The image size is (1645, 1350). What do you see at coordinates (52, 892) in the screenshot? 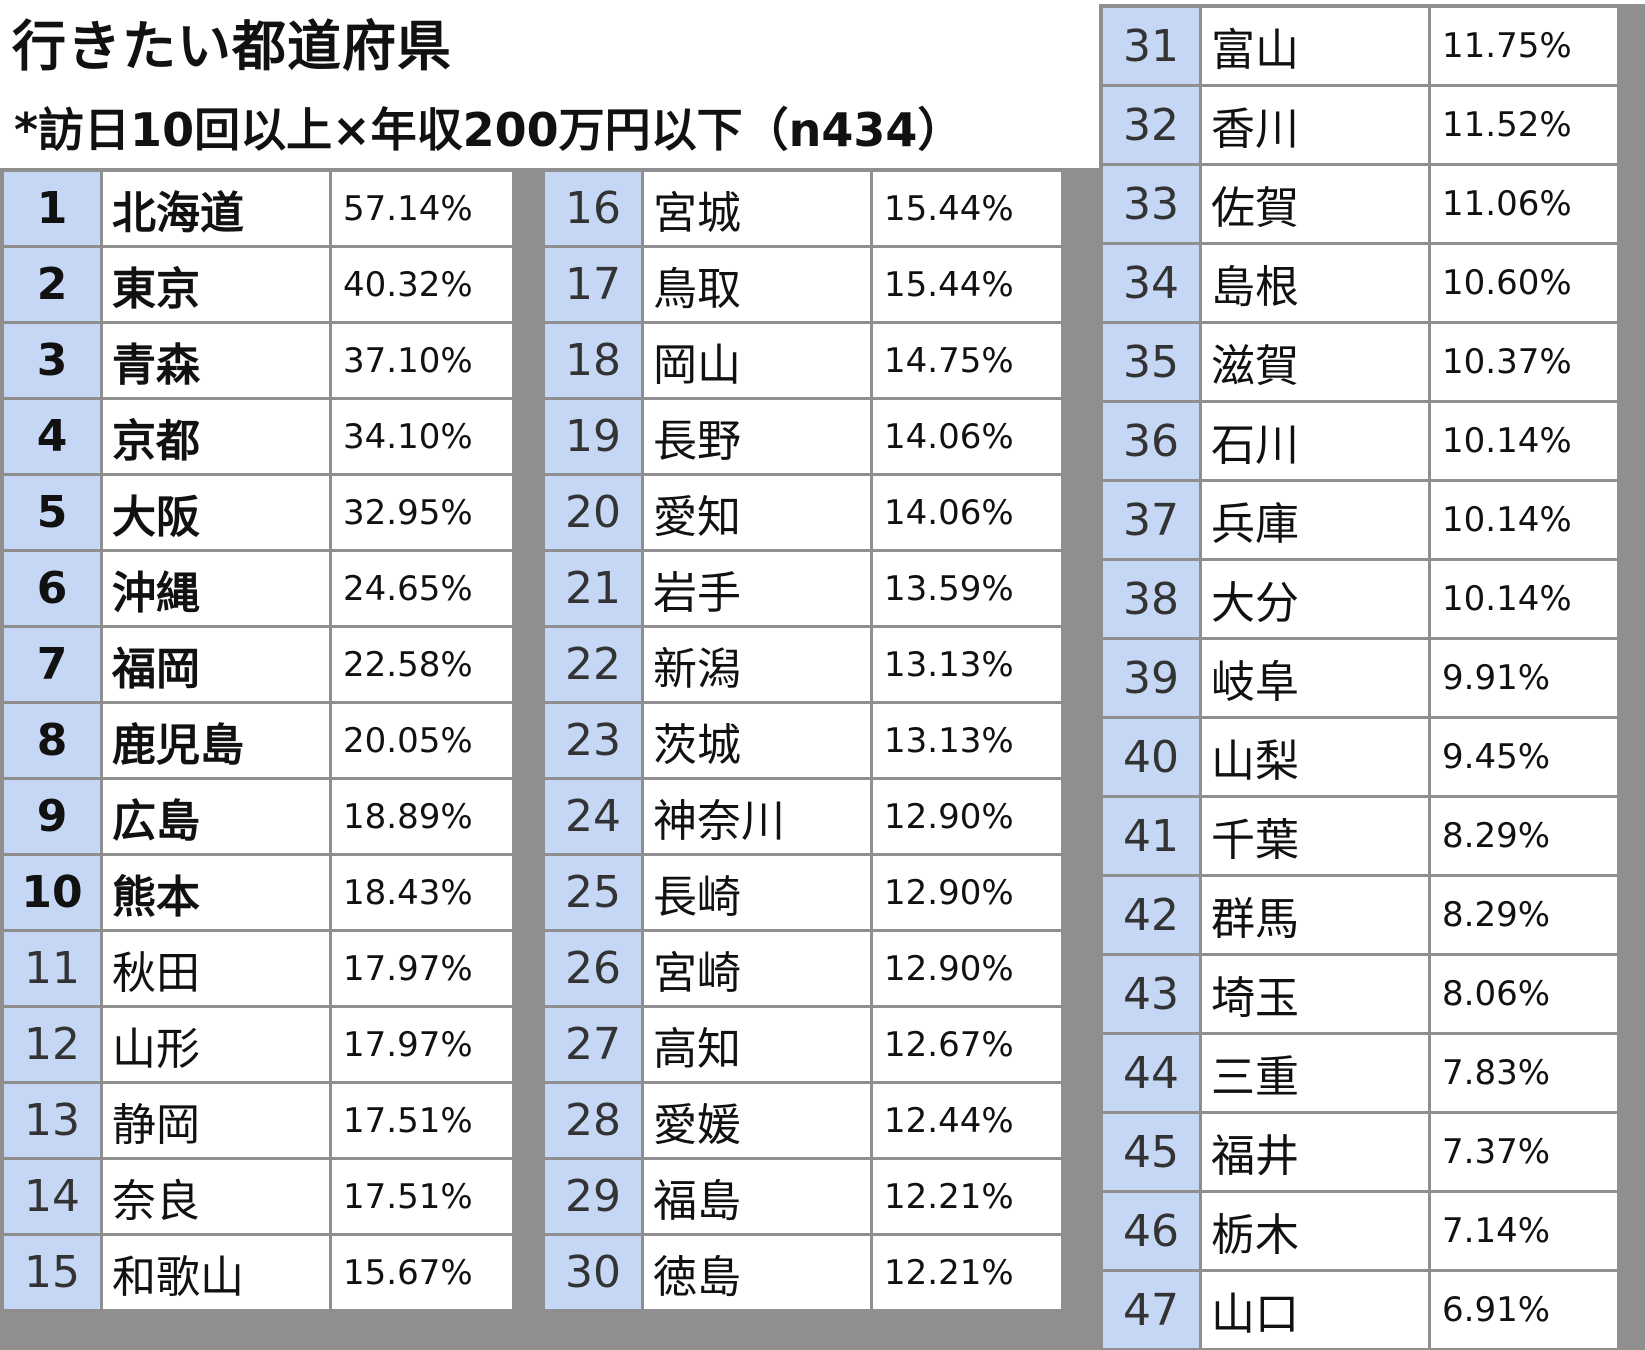
I see `rank-cell: 10` at bounding box center [52, 892].